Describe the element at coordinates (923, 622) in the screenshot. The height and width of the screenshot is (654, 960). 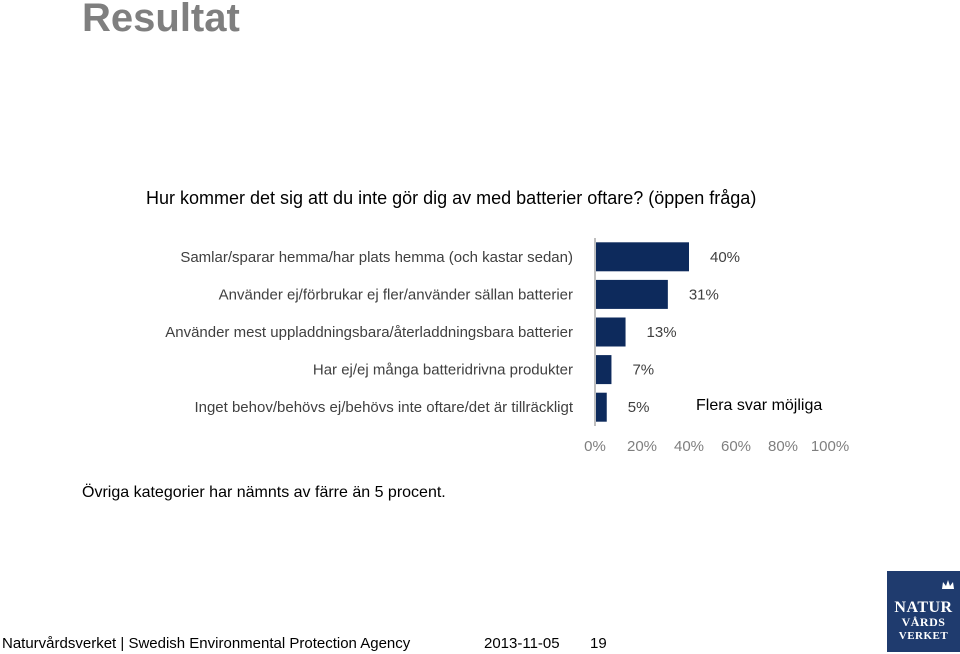
I see `logo-line-2: VÅRDS` at that location.